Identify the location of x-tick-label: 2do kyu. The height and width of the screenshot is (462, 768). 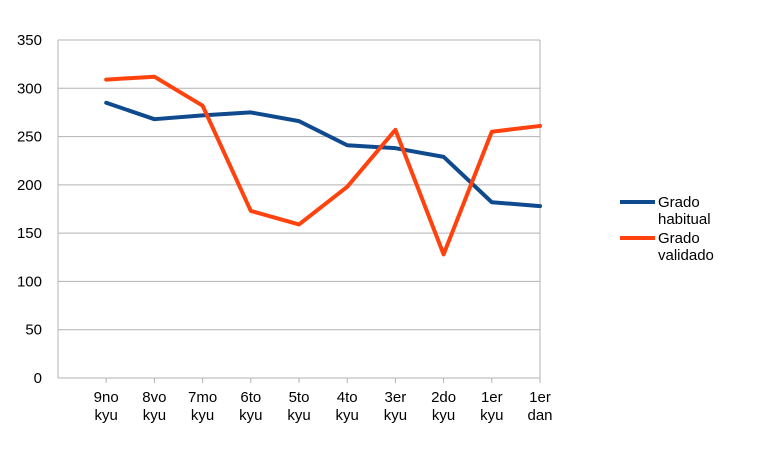
(443, 406).